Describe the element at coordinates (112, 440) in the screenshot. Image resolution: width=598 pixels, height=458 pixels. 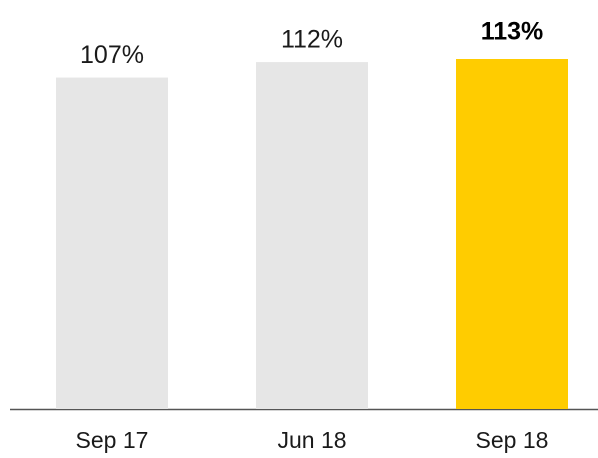
I see `x-tick-label: Sep 17` at that location.